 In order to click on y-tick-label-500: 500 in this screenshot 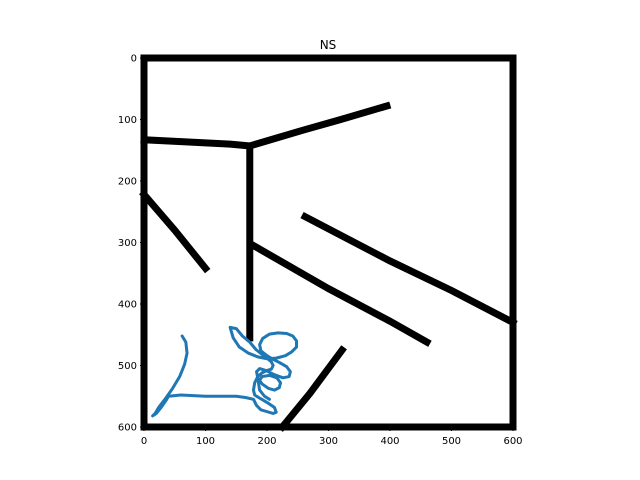, I will do `click(127, 366)`.